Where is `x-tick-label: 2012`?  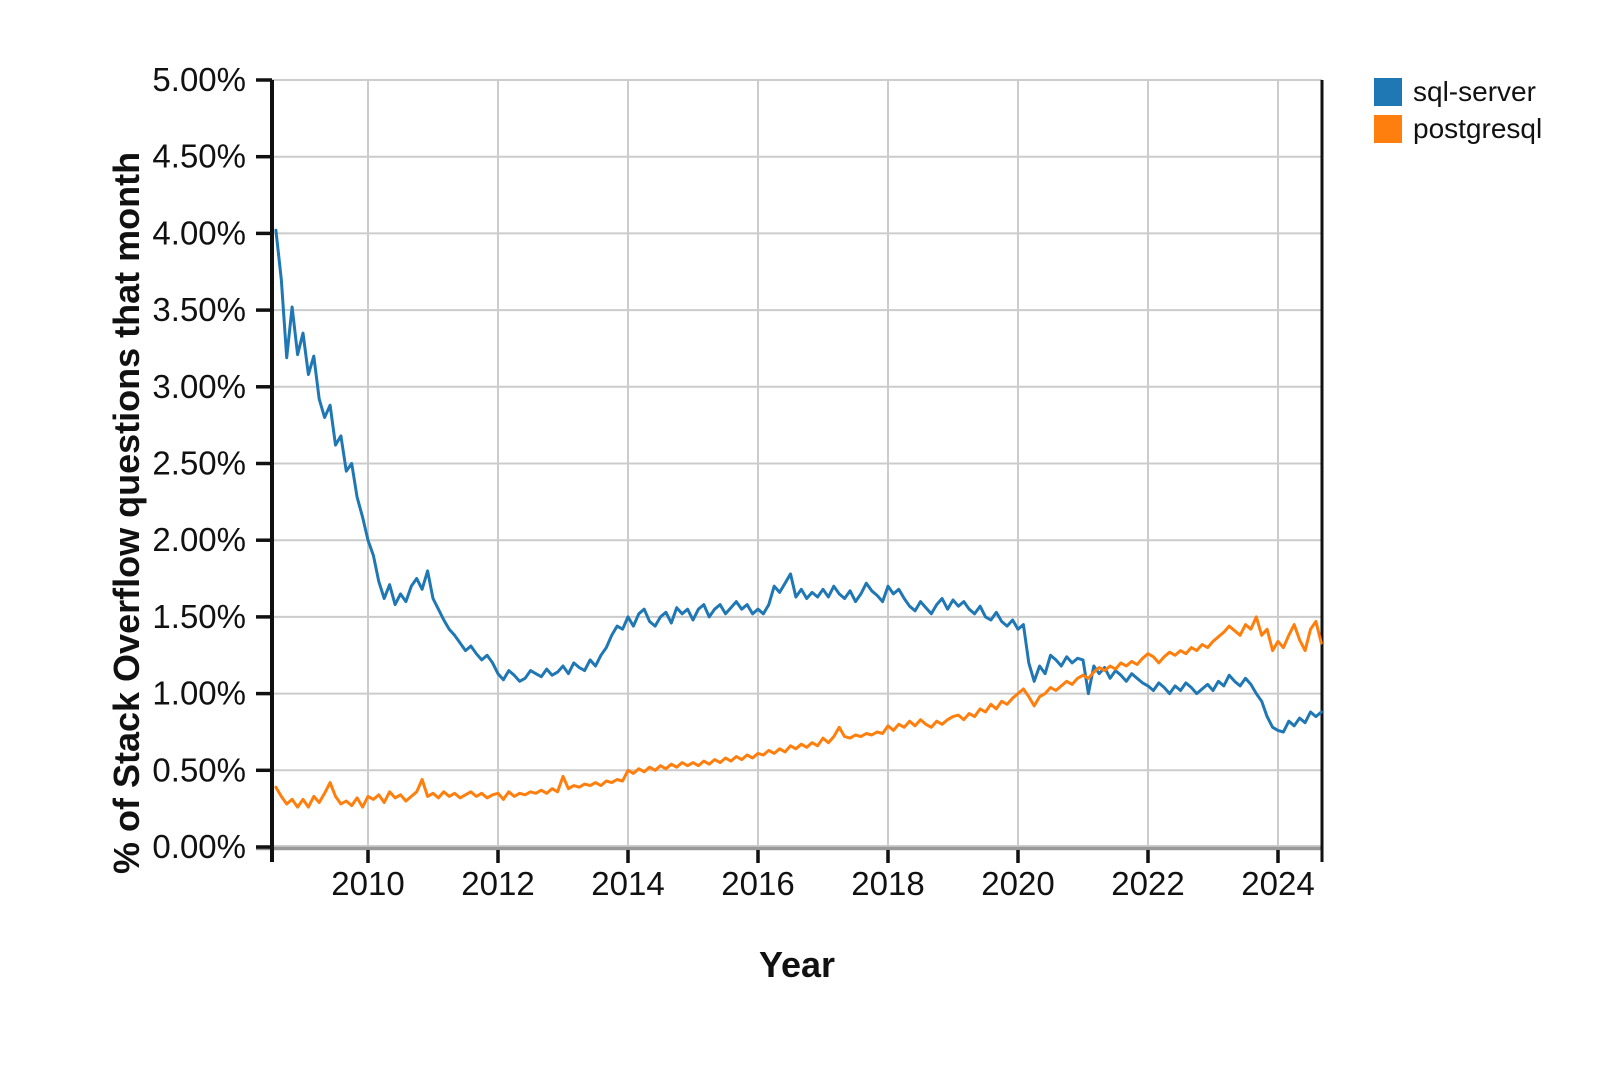 x-tick-label: 2012 is located at coordinates (497, 883).